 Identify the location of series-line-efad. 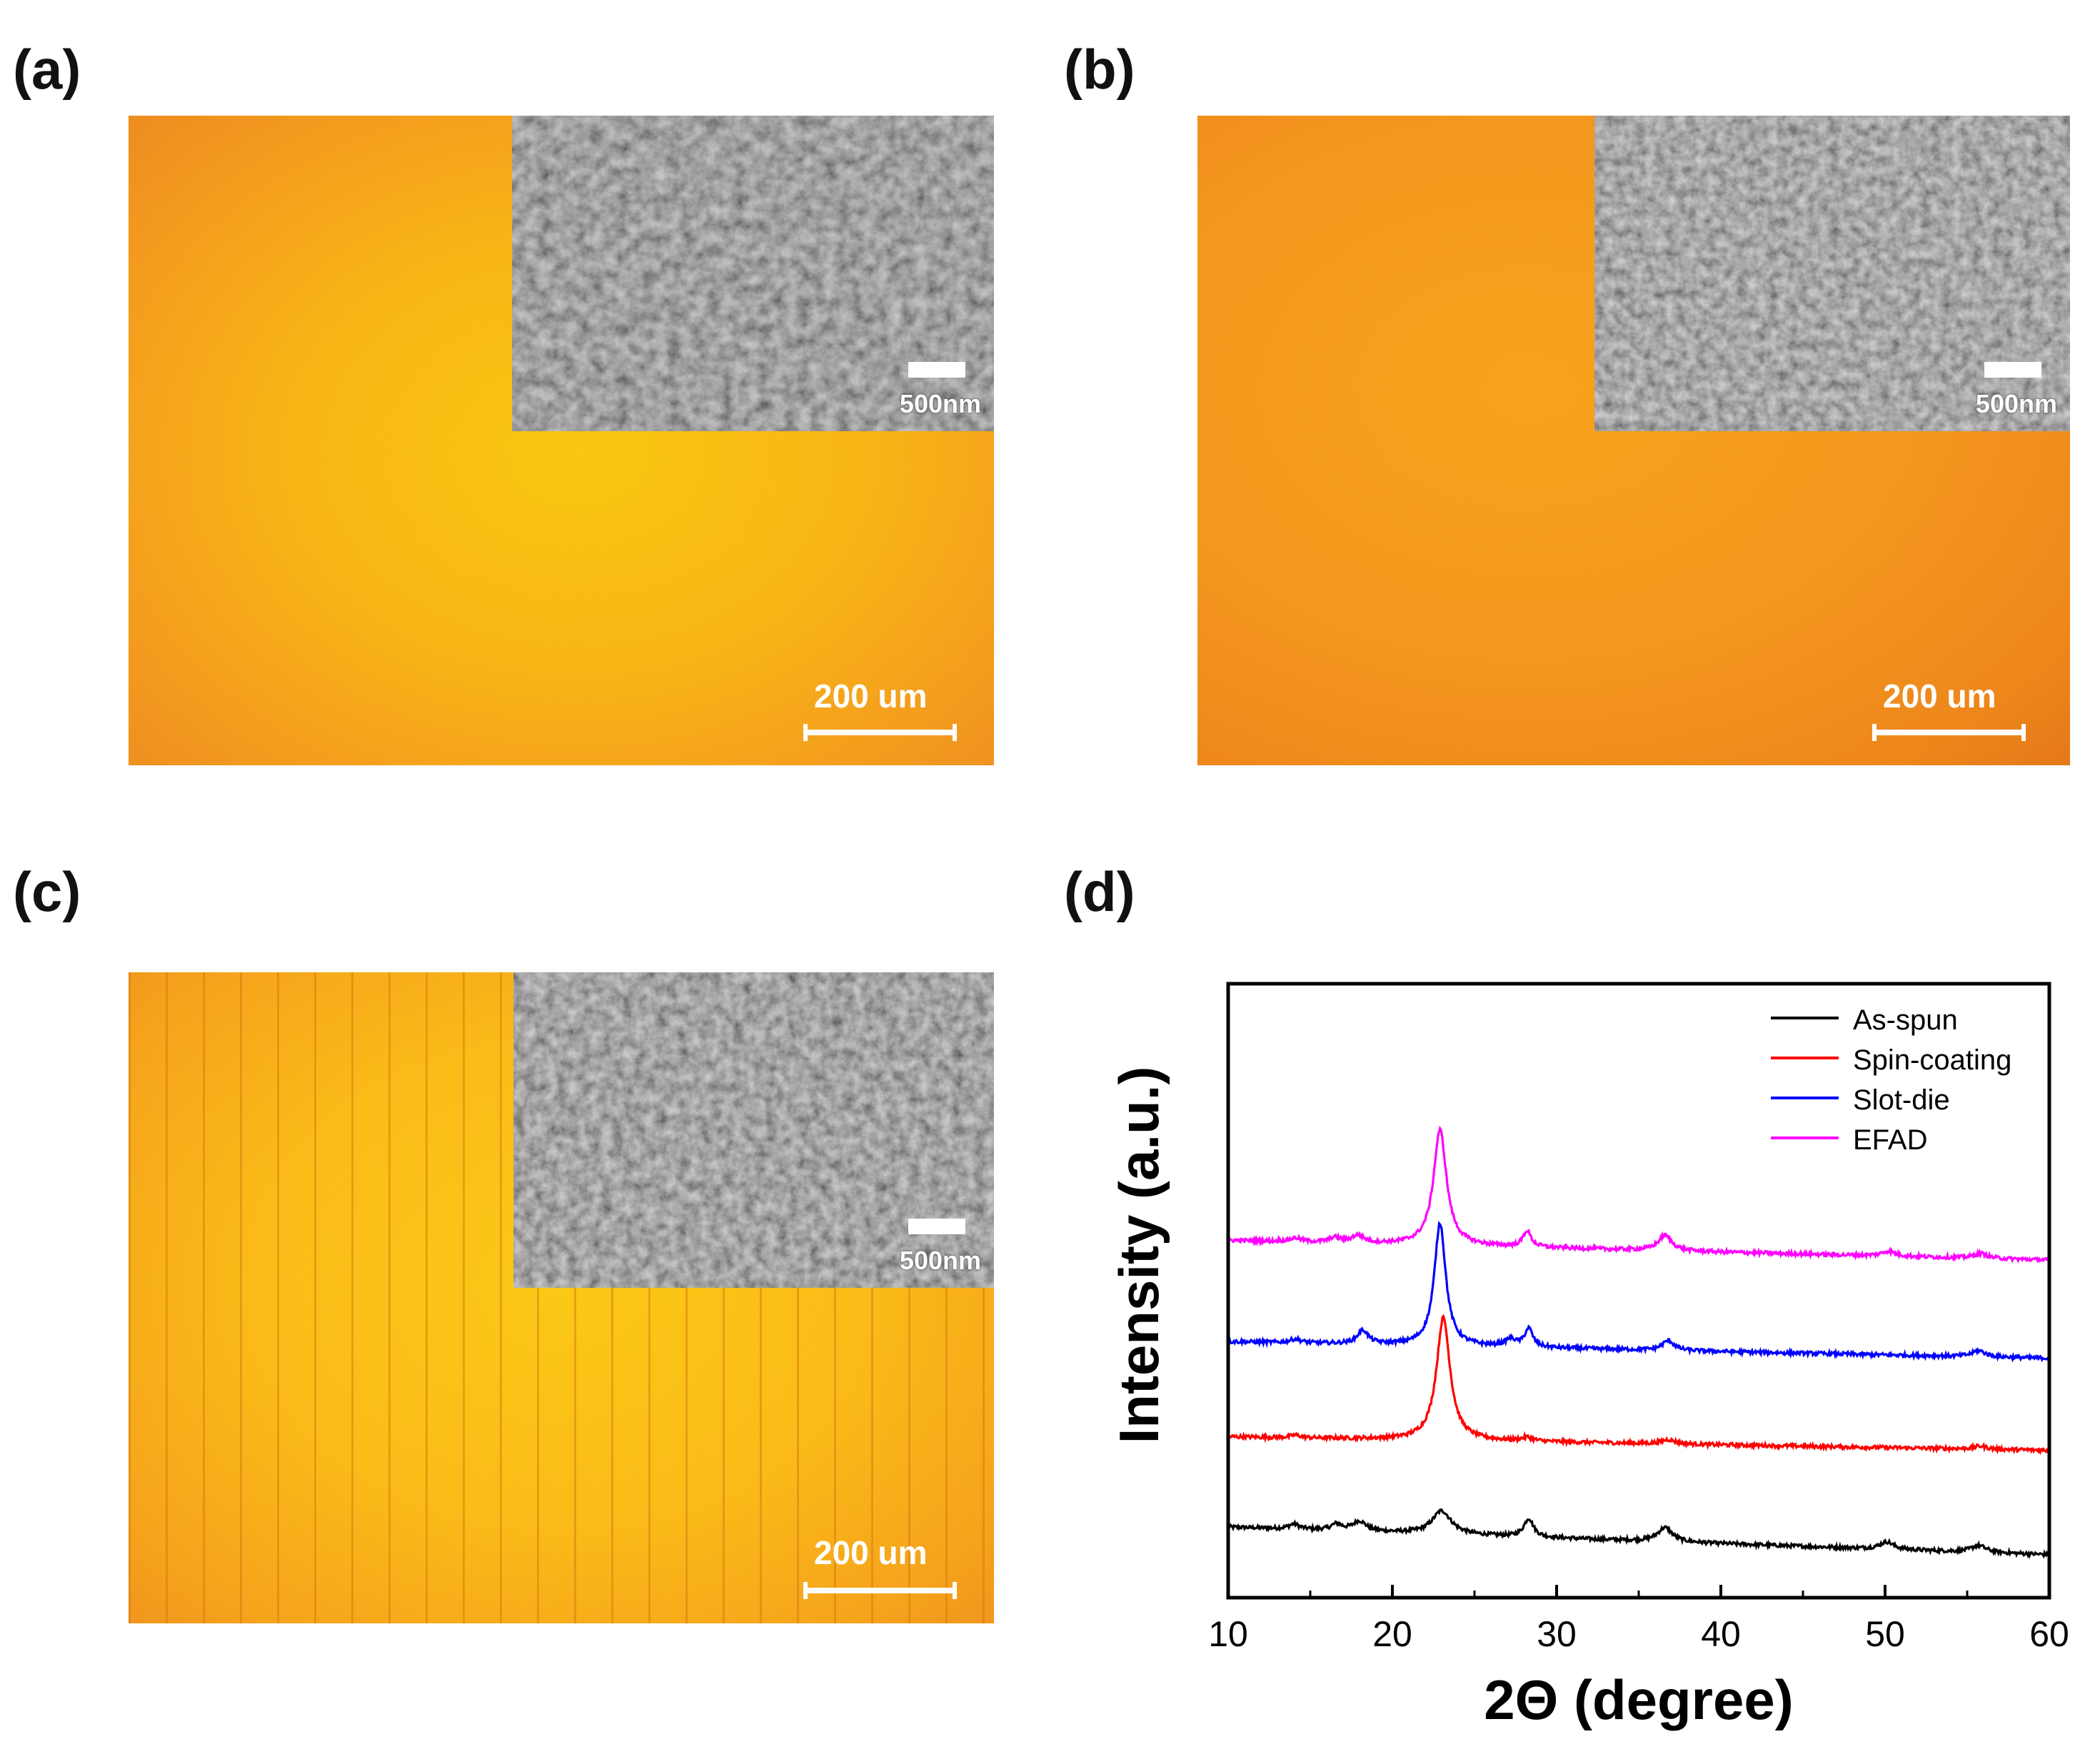
(1639, 1194).